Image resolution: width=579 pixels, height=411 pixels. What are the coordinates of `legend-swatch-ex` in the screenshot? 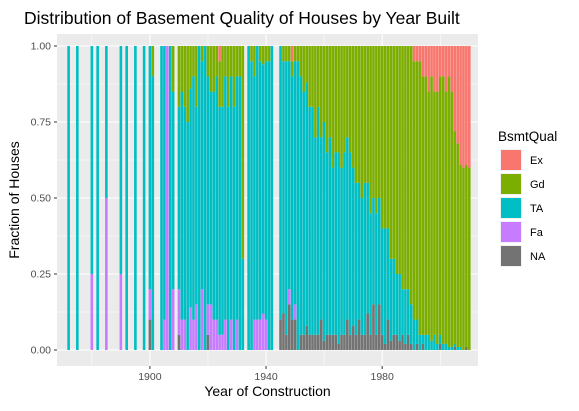 It's located at (511, 160).